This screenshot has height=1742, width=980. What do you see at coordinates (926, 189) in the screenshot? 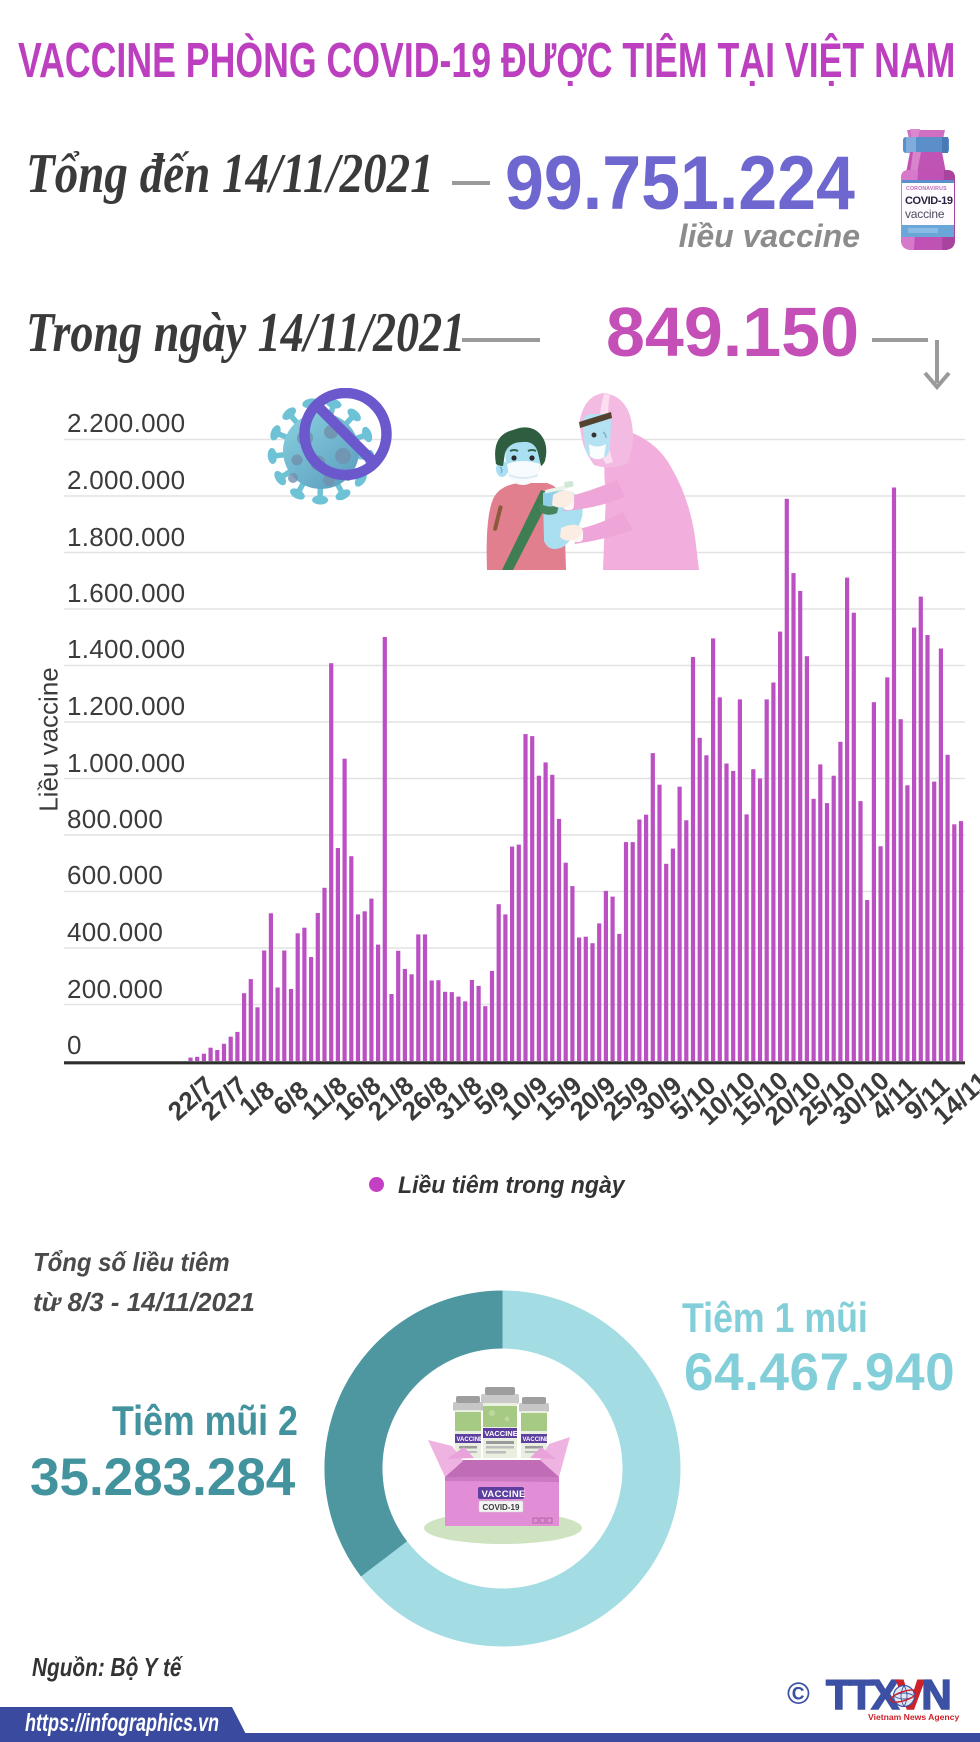
I see `svg-text: CORONAVIRUS` at bounding box center [926, 189].